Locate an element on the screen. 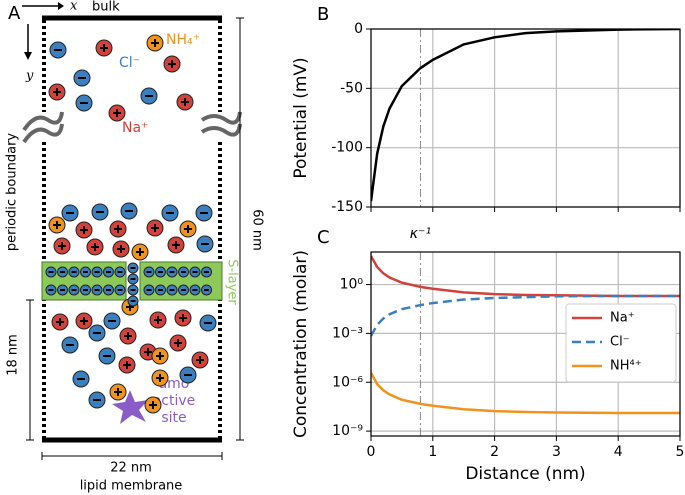  site-label: site is located at coordinates (173, 418).